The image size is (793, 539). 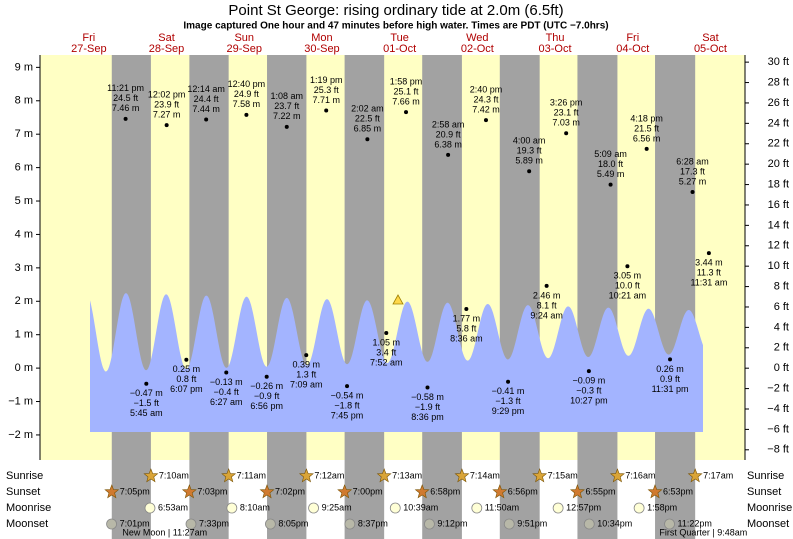 I want to click on tide-label: 3.44 m, so click(x=709, y=263).